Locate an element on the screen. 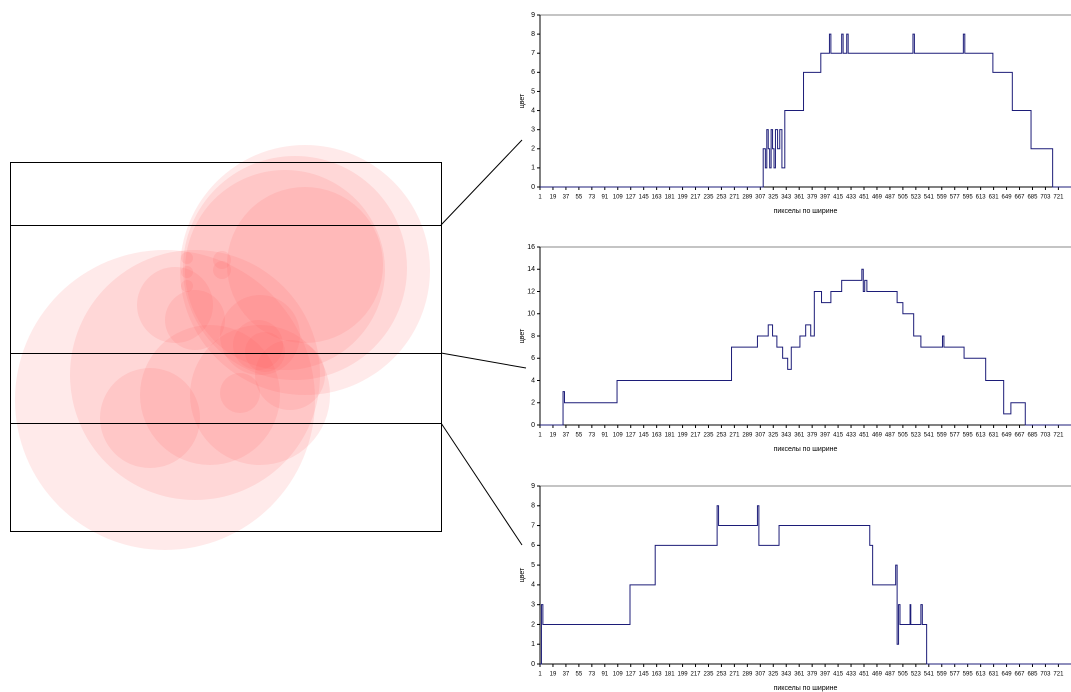 Image resolution: width=1071 pixels, height=692 pixels. y-tick-label: 9 is located at coordinates (533, 15).